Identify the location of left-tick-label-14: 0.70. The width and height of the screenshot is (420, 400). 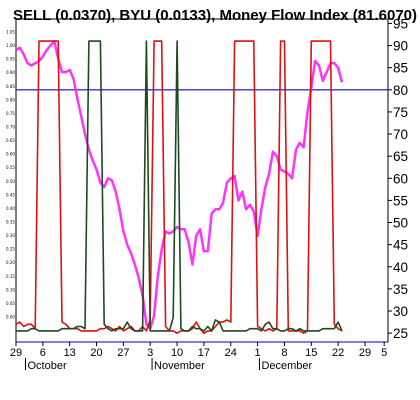
(10, 127).